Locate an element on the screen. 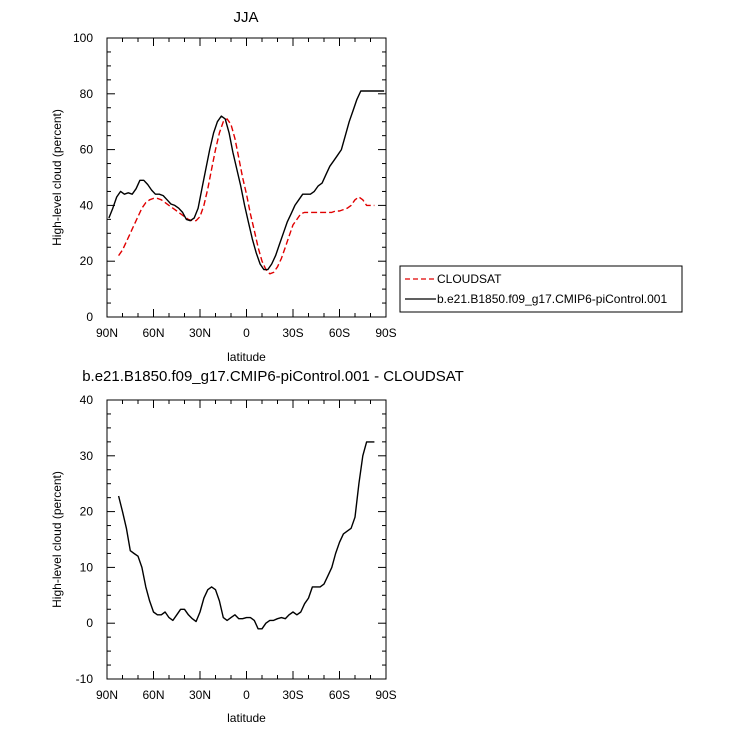 Image resolution: width=729 pixels, height=730 pixels. bottom-chart-y-axis-label: High-level cloud (percent) is located at coordinates (57, 539).